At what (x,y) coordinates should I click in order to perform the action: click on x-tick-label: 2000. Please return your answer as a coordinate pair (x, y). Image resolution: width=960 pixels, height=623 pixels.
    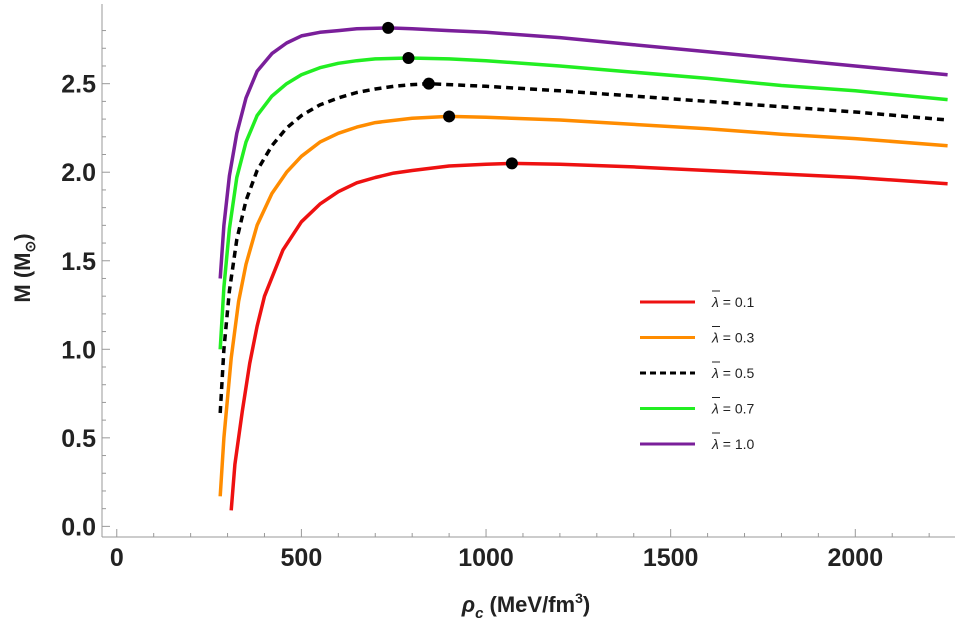
    Looking at the image, I should click on (855, 558).